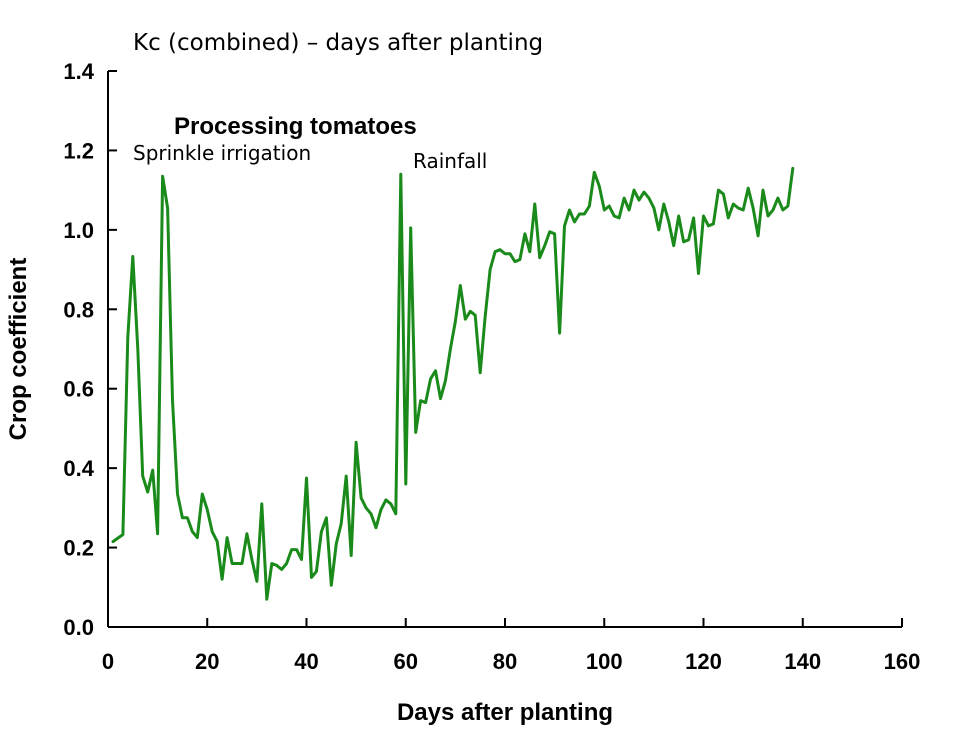 The image size is (973, 729). I want to click on x-ticks: 0 20 40 60 80 100 120 140 160, so click(511, 646).